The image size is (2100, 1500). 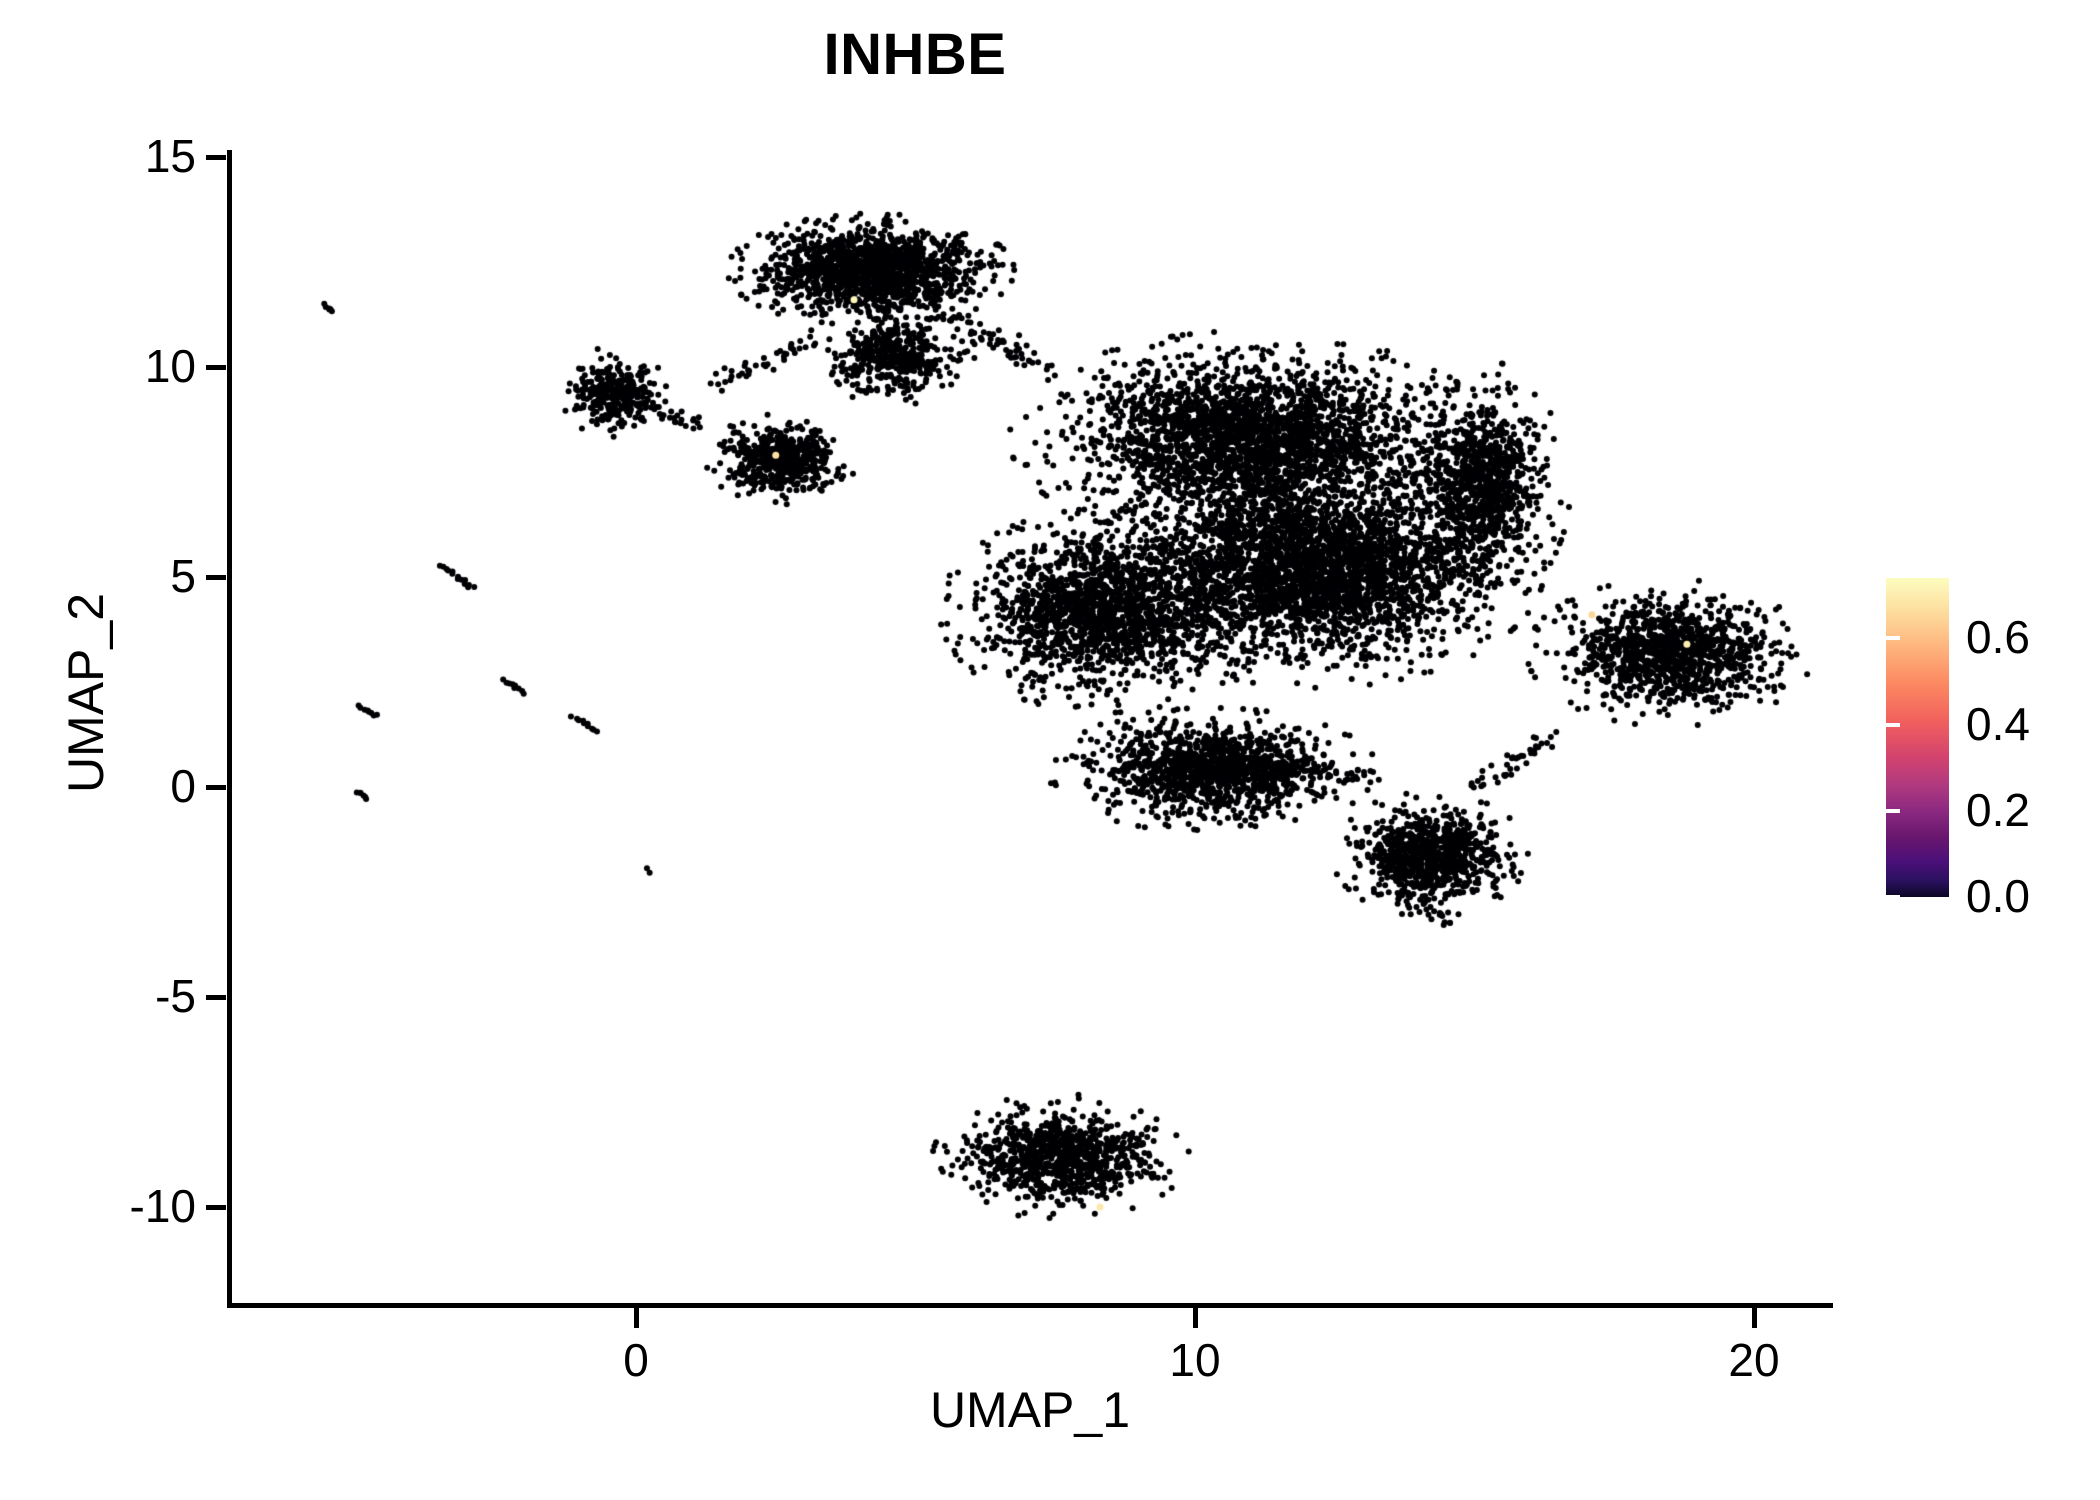 What do you see at coordinates (175, 996) in the screenshot?
I see `y-tick-label: -5` at bounding box center [175, 996].